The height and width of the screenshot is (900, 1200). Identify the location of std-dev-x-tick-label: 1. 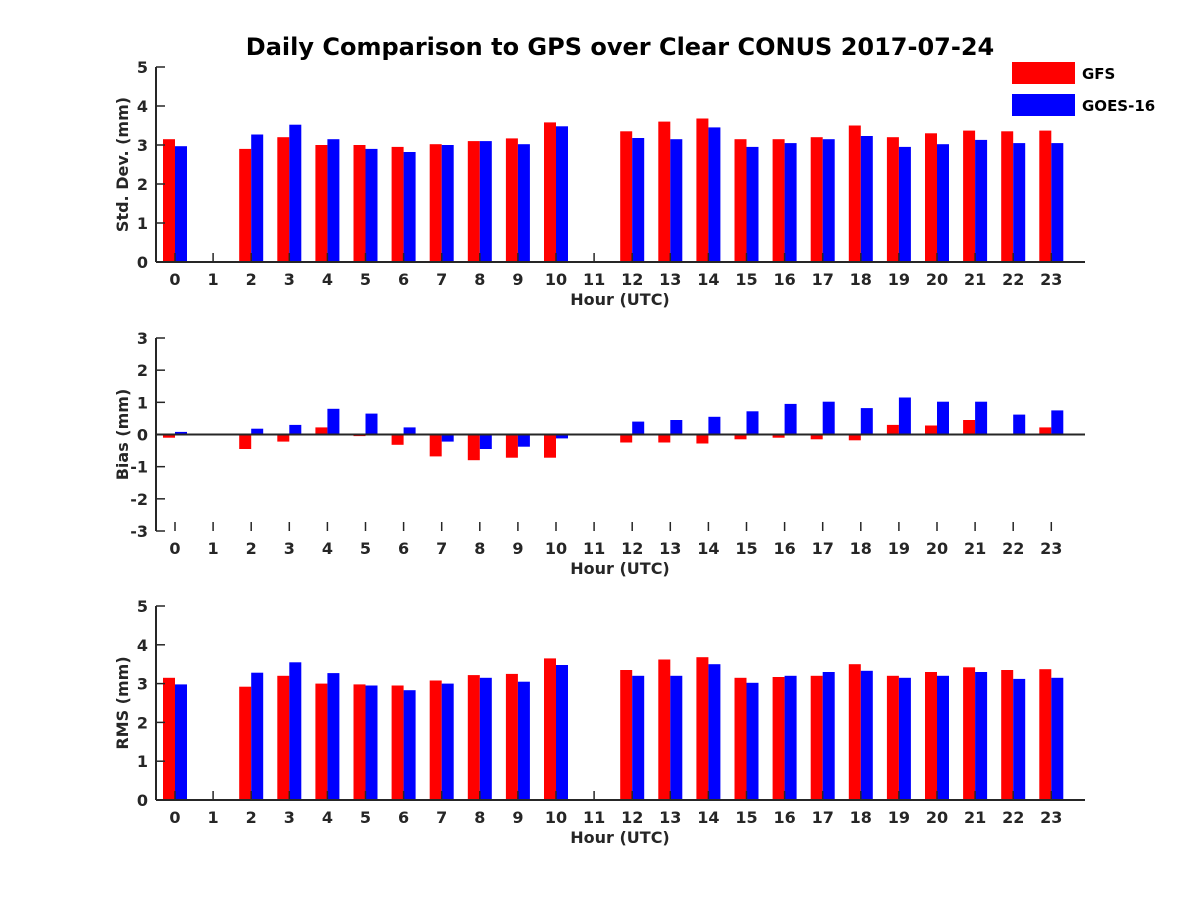
(213, 279).